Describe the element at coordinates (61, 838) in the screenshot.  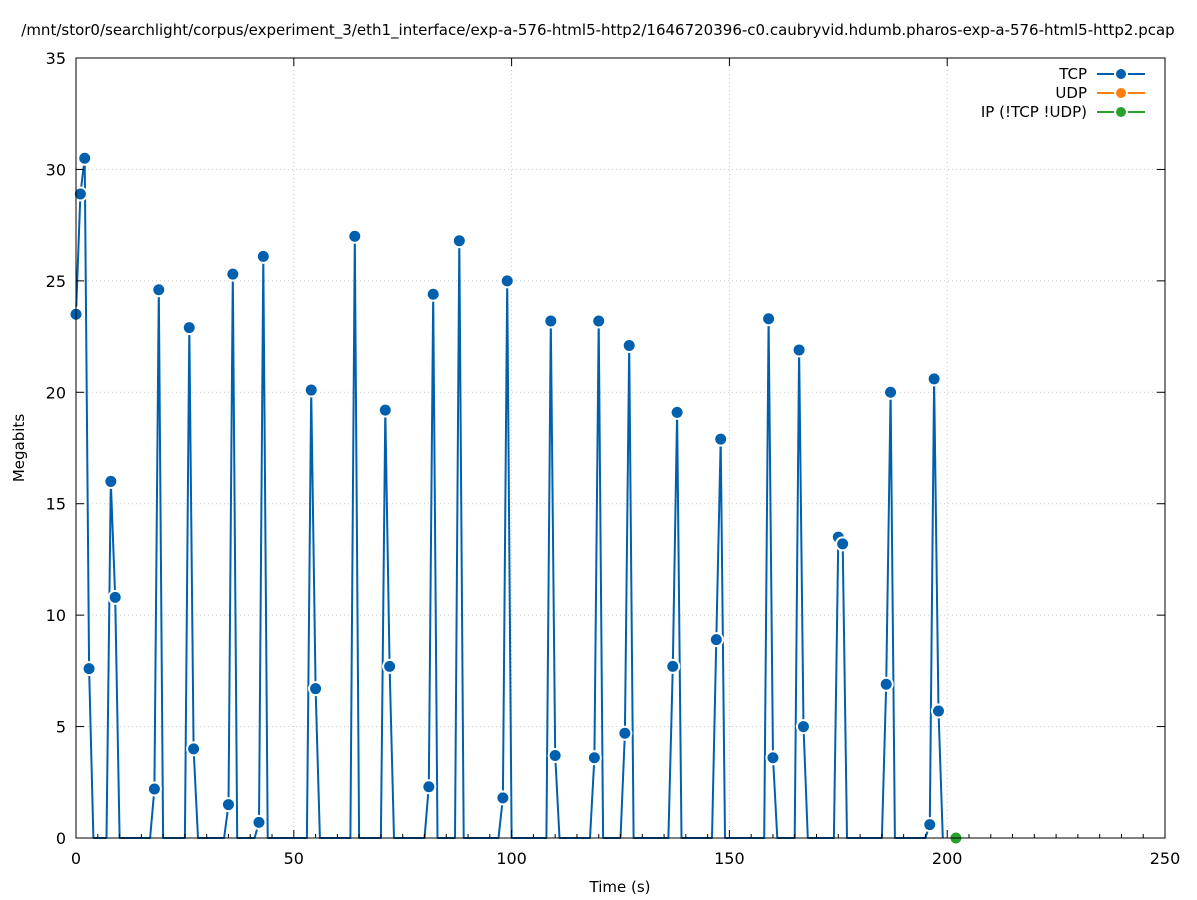
I see `y-tick-label: 0` at that location.